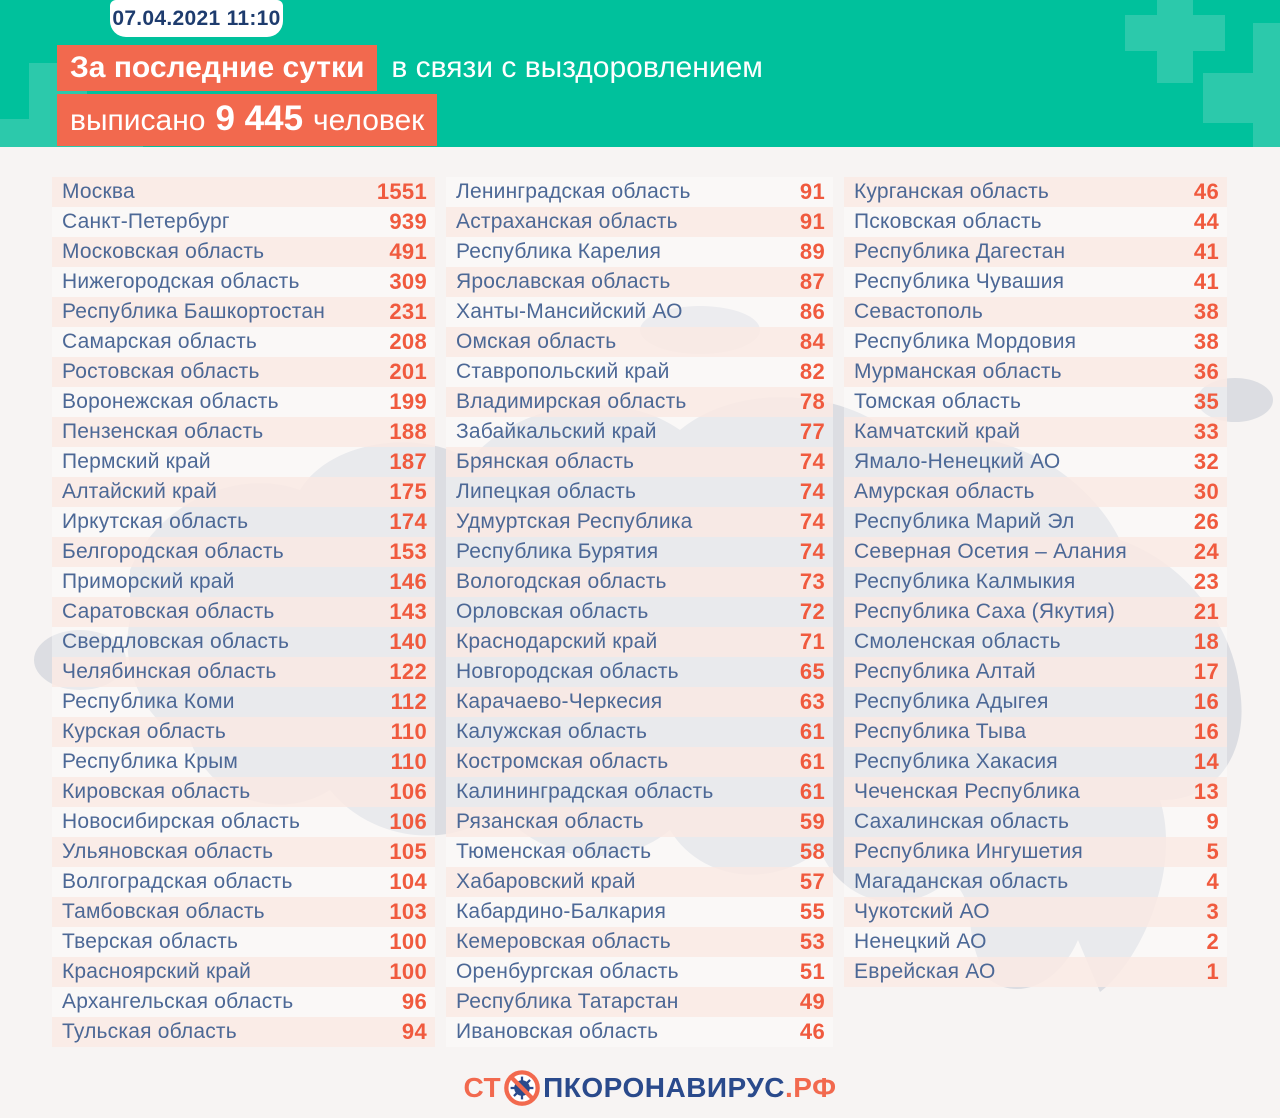  What do you see at coordinates (1206, 371) in the screenshot?
I see `region-value: 36` at bounding box center [1206, 371].